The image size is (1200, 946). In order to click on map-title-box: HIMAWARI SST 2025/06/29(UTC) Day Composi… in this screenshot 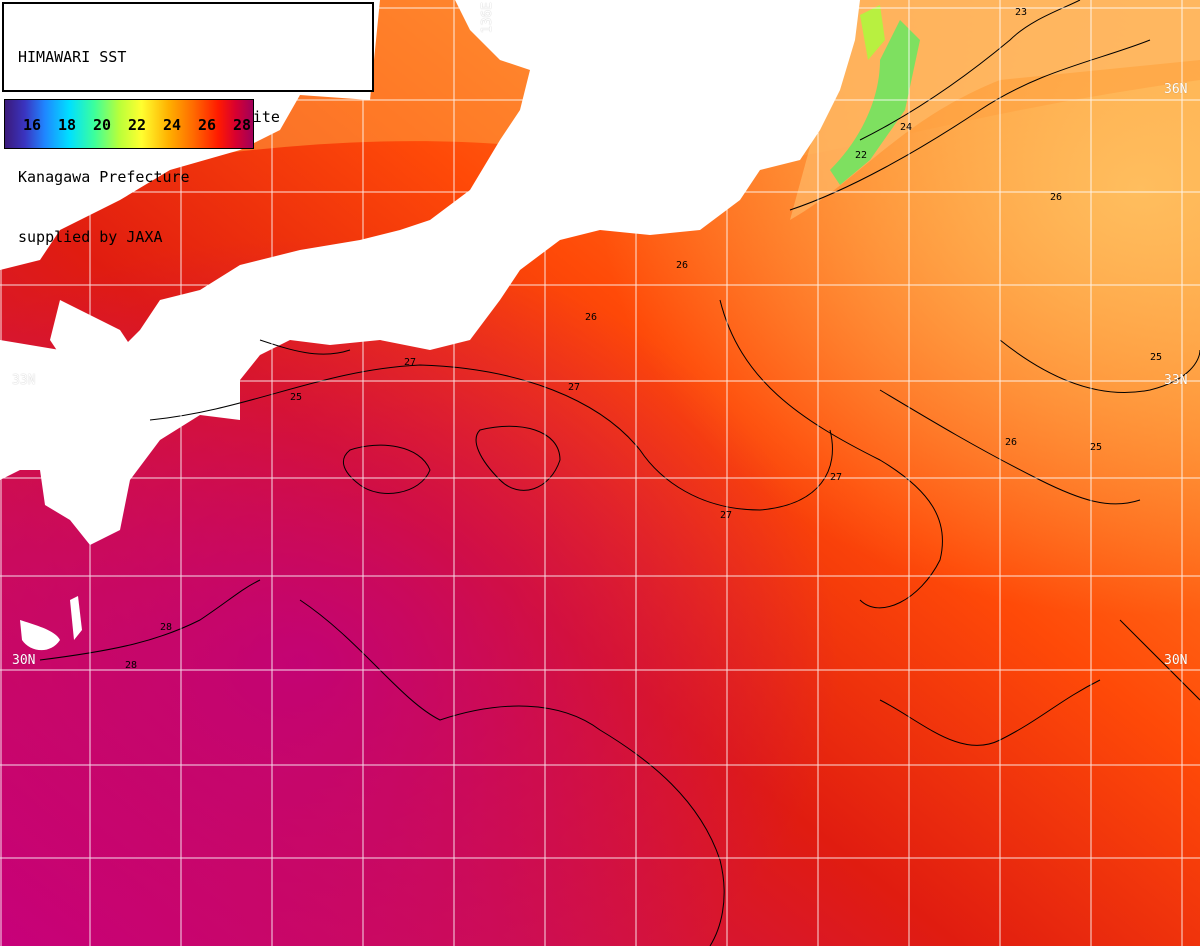, I will do `click(188, 124)`.